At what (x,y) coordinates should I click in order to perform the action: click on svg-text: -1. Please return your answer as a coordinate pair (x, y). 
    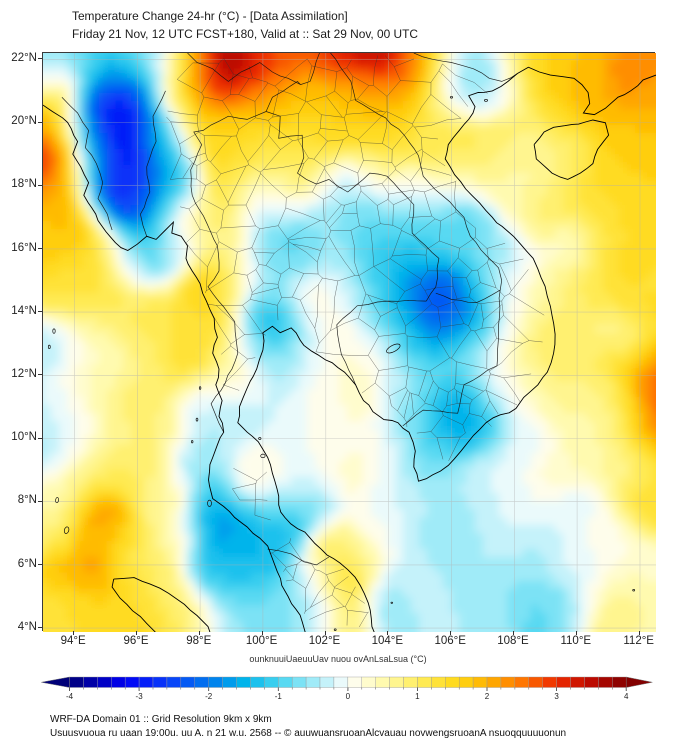
    Looking at the image, I should click on (279, 696).